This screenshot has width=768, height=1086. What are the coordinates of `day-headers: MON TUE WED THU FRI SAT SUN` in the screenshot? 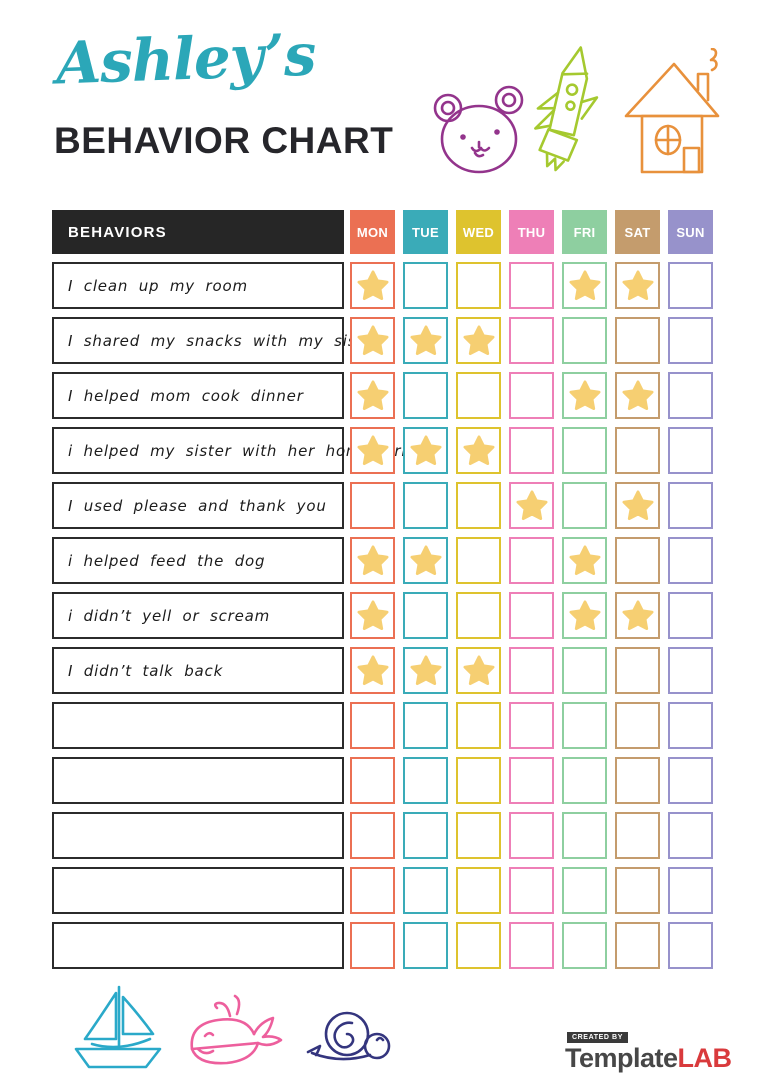 It's located at (531, 232).